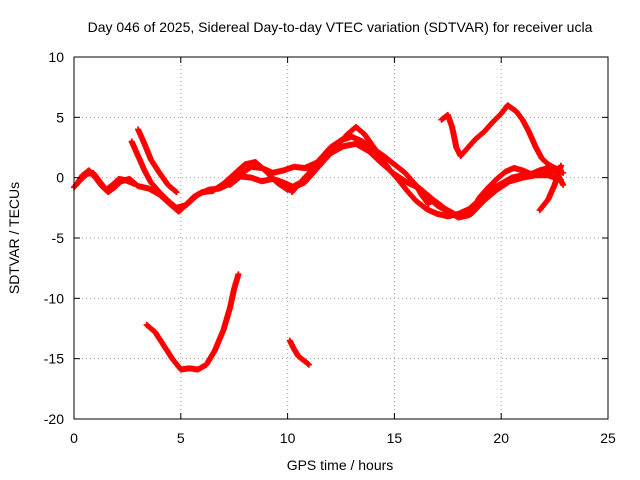  Describe the element at coordinates (58, 238) in the screenshot. I see `y-tick-label: -5` at that location.